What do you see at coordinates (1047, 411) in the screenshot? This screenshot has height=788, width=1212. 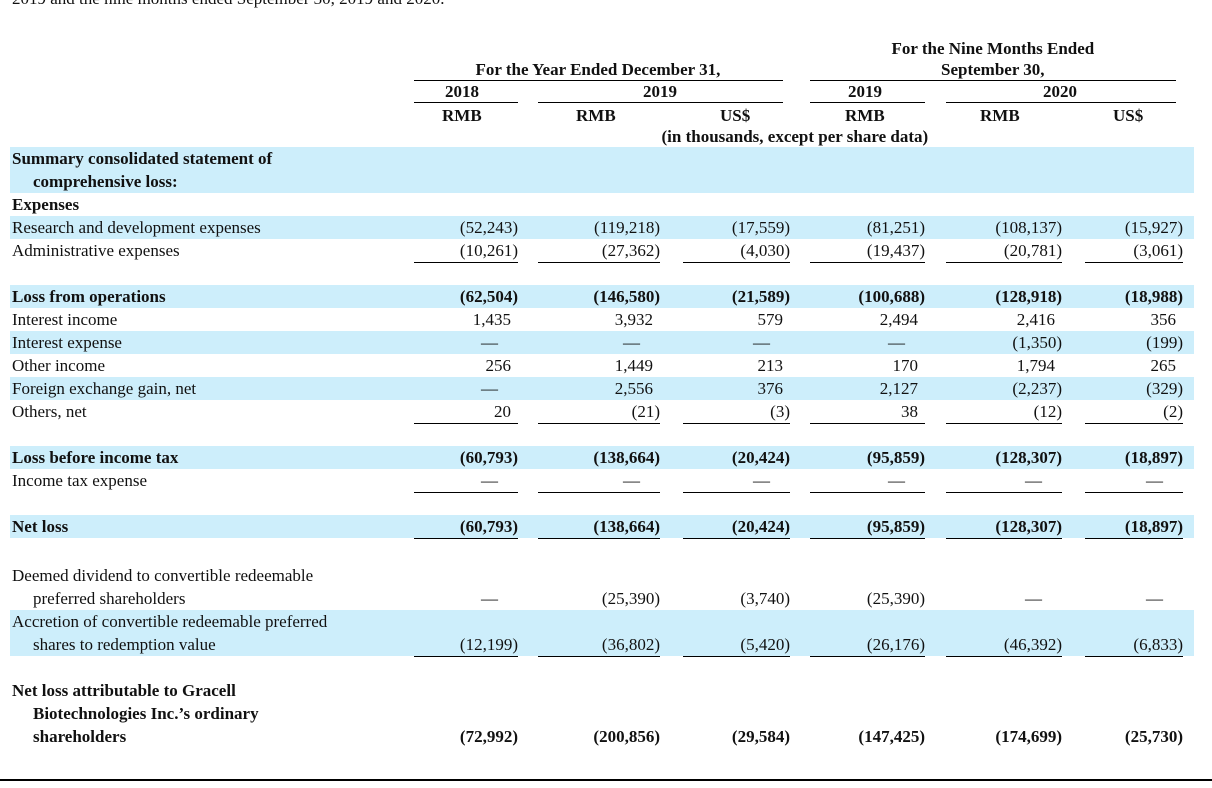 I see `value-cell: (12)` at bounding box center [1047, 411].